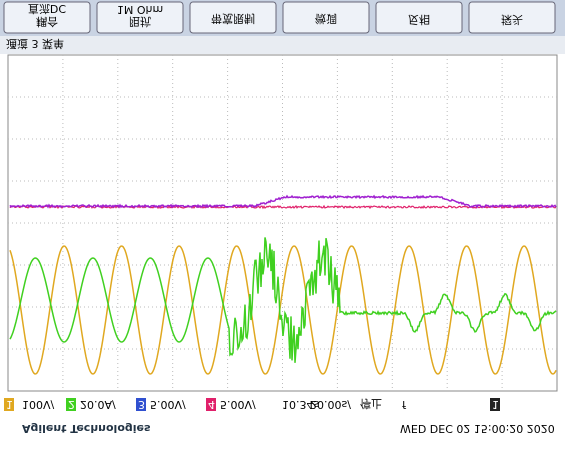 The width and height of the screenshot is (565, 452). What do you see at coordinates (86, 428) in the screenshot?
I see `brand: Agilent Technologies` at bounding box center [86, 428].